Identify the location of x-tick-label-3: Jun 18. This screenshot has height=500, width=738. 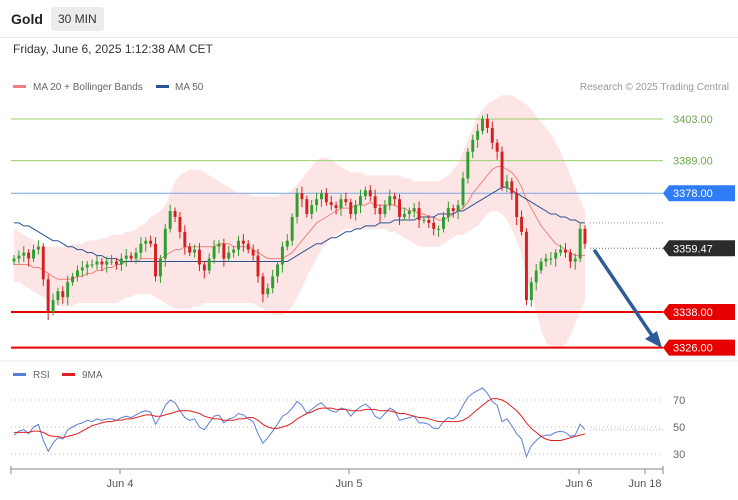
(644, 484).